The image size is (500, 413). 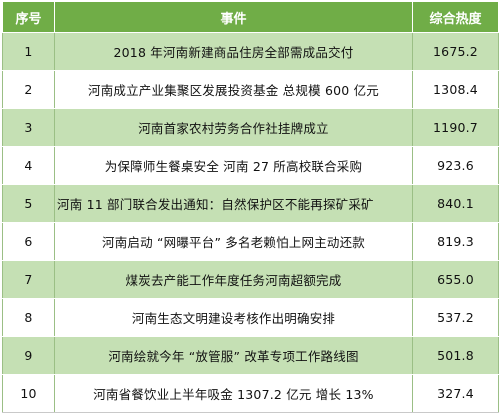 What do you see at coordinates (233, 393) in the screenshot?
I see `event-cell: 河南省餐饮业上半年吸金 1307.2 亿元 增长 13%` at bounding box center [233, 393].